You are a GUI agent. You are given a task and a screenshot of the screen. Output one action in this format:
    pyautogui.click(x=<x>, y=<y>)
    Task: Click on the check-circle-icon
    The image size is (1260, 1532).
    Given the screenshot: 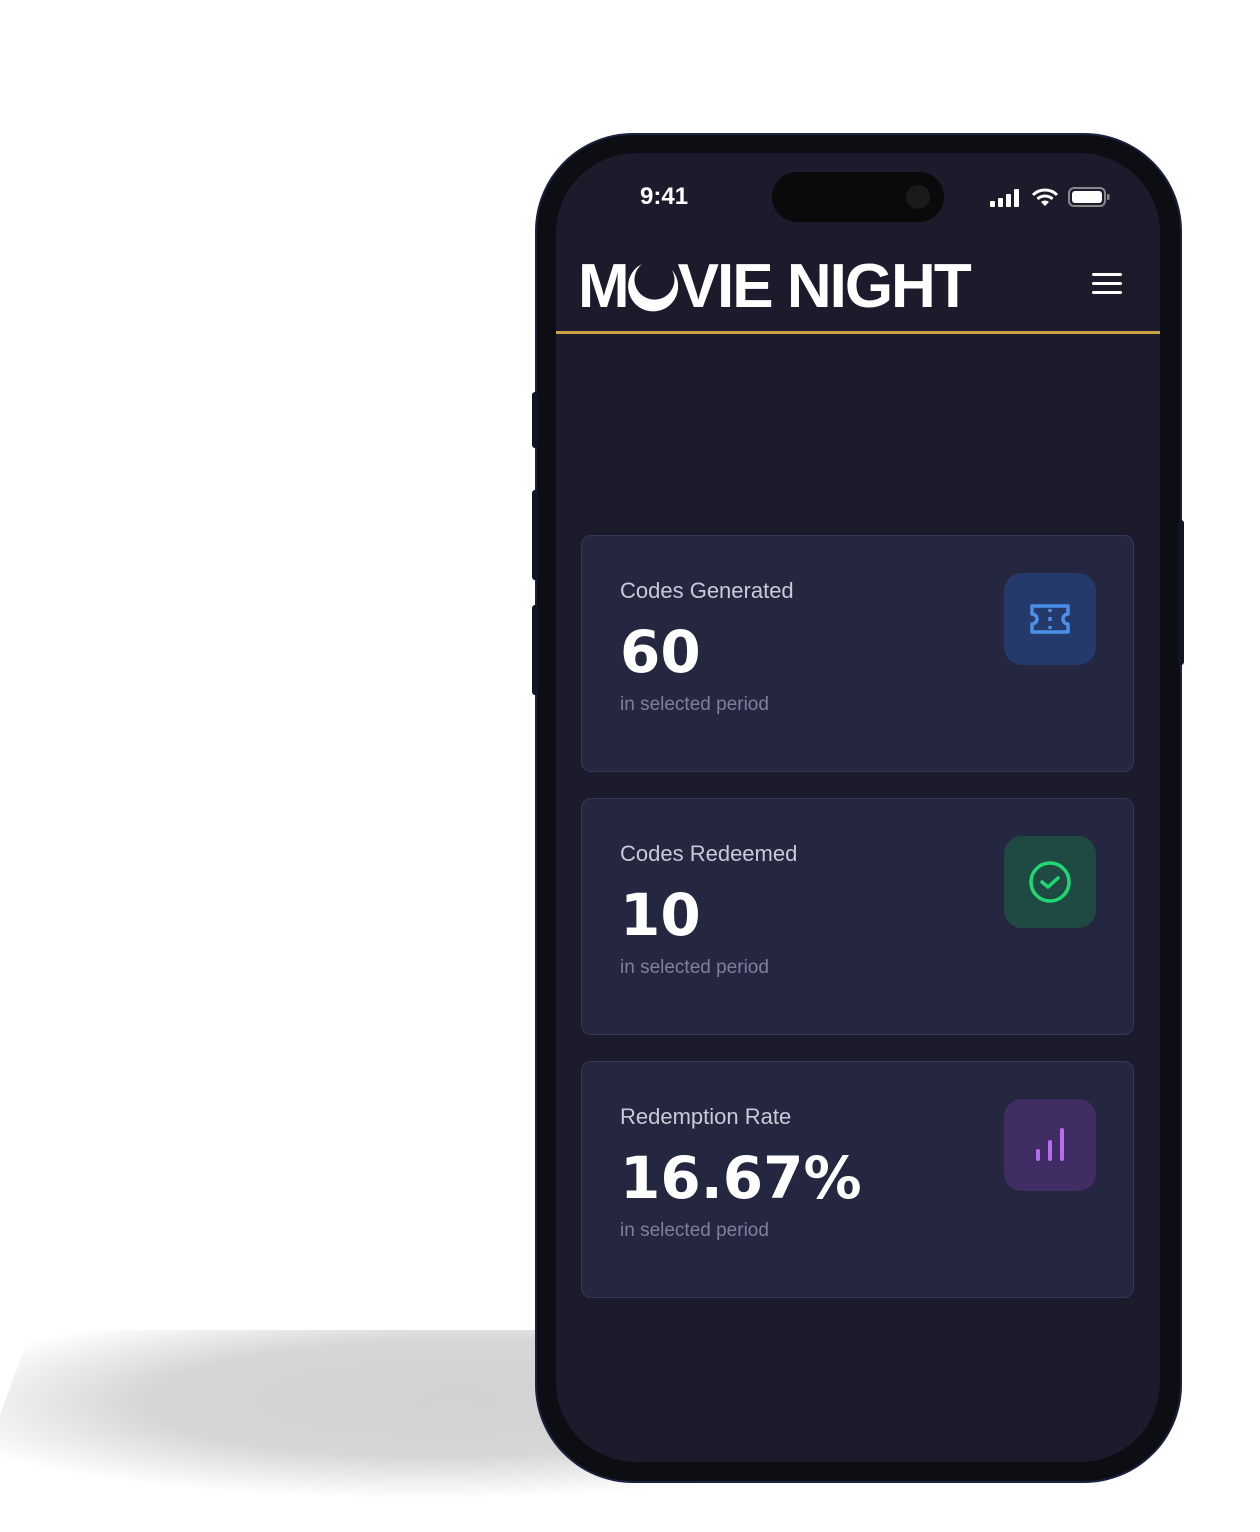 What is the action you would take?
    pyautogui.click(x=1050, y=882)
    